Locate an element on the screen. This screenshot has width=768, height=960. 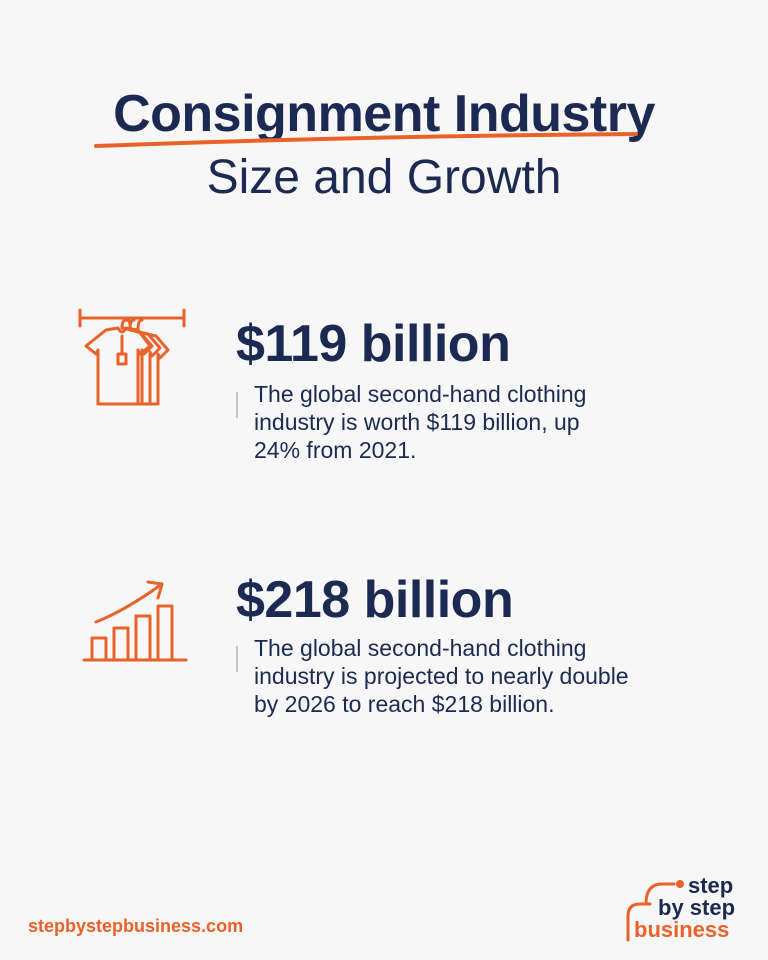
logo-text-business: business is located at coordinates (682, 929).